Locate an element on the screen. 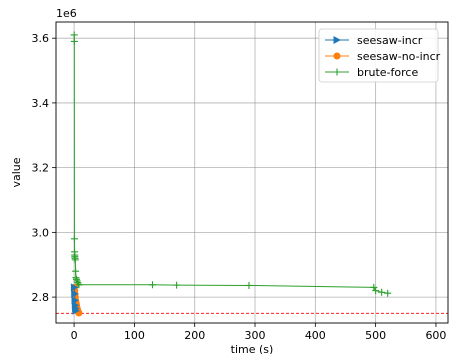  legend-entry-brute-force: brute-force is located at coordinates (371, 72).